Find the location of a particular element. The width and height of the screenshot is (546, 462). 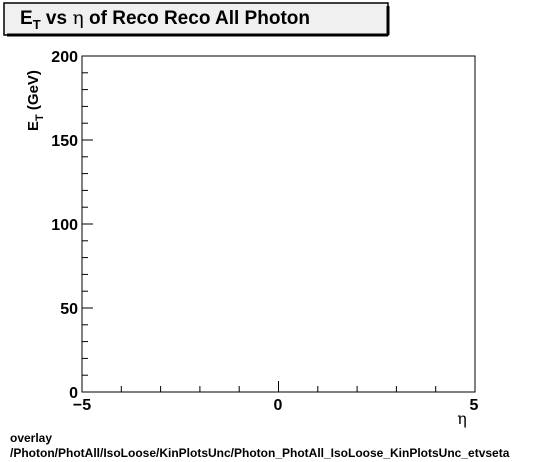

y-axis-label: ET (GeV) is located at coordinates (35, 100).